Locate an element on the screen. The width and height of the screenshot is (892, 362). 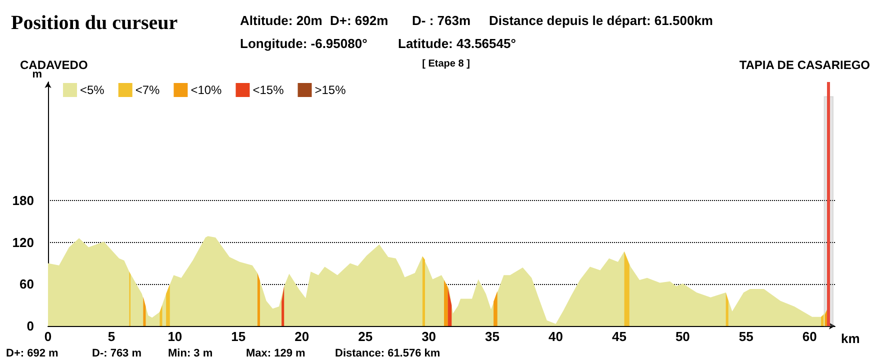
legend-label: >15% is located at coordinates (330, 90).